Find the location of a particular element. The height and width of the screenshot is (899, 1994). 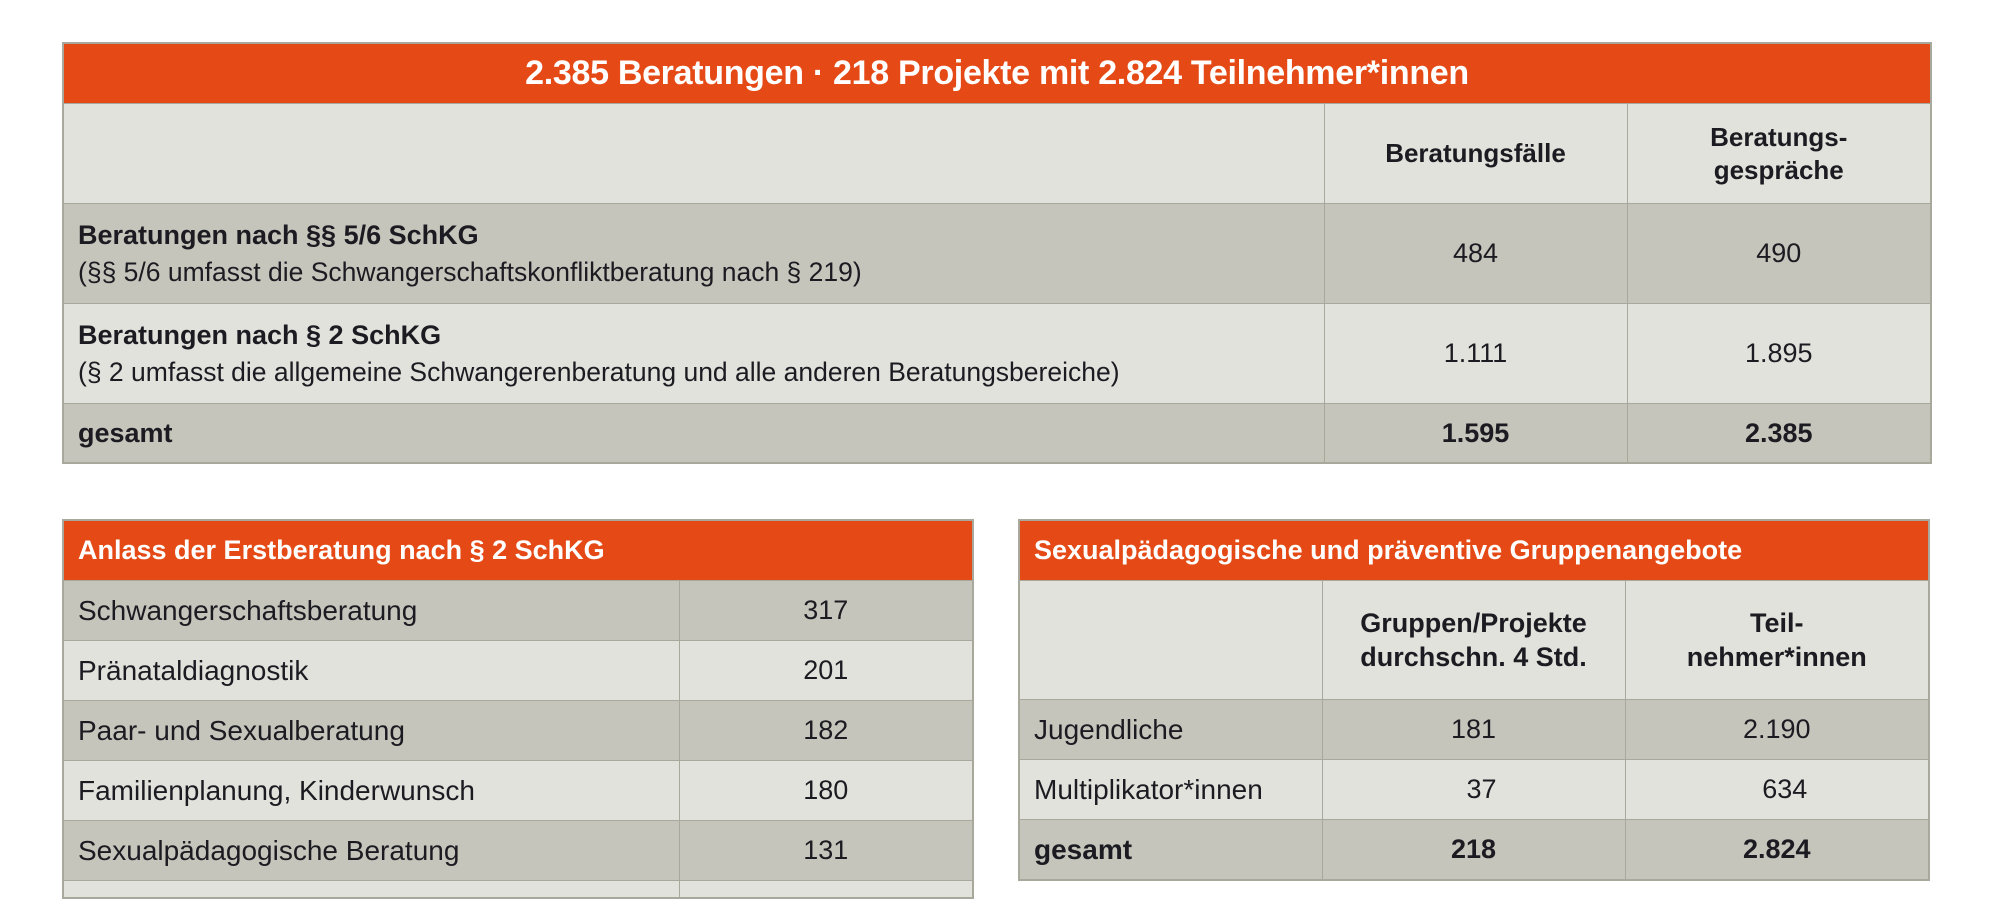

row-label-empty is located at coordinates (371, 889).